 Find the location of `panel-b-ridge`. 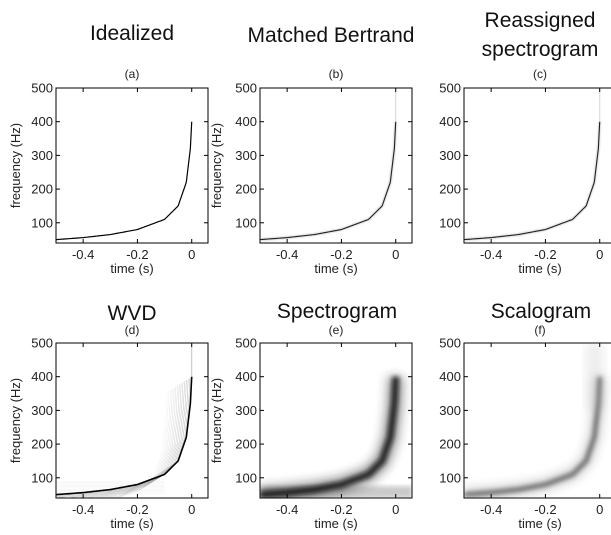

panel-b-ridge is located at coordinates (328, 181).